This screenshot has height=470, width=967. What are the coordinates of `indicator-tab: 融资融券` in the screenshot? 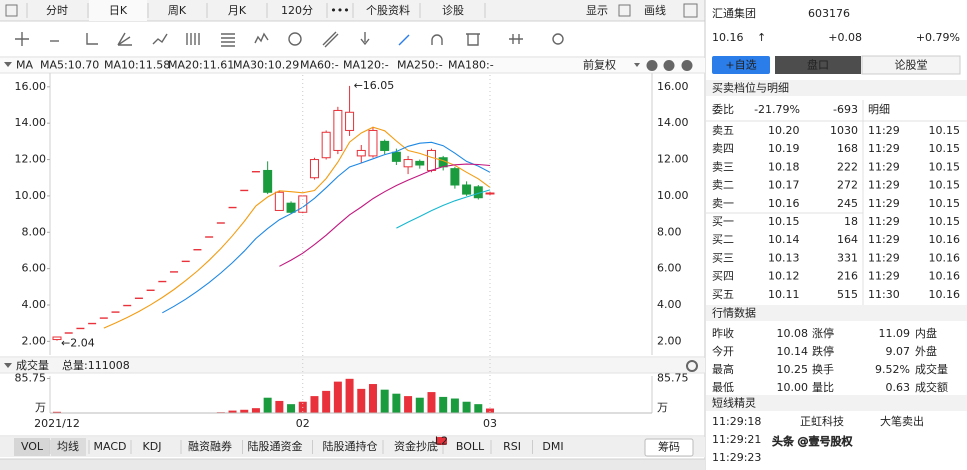 It's located at (210, 446).